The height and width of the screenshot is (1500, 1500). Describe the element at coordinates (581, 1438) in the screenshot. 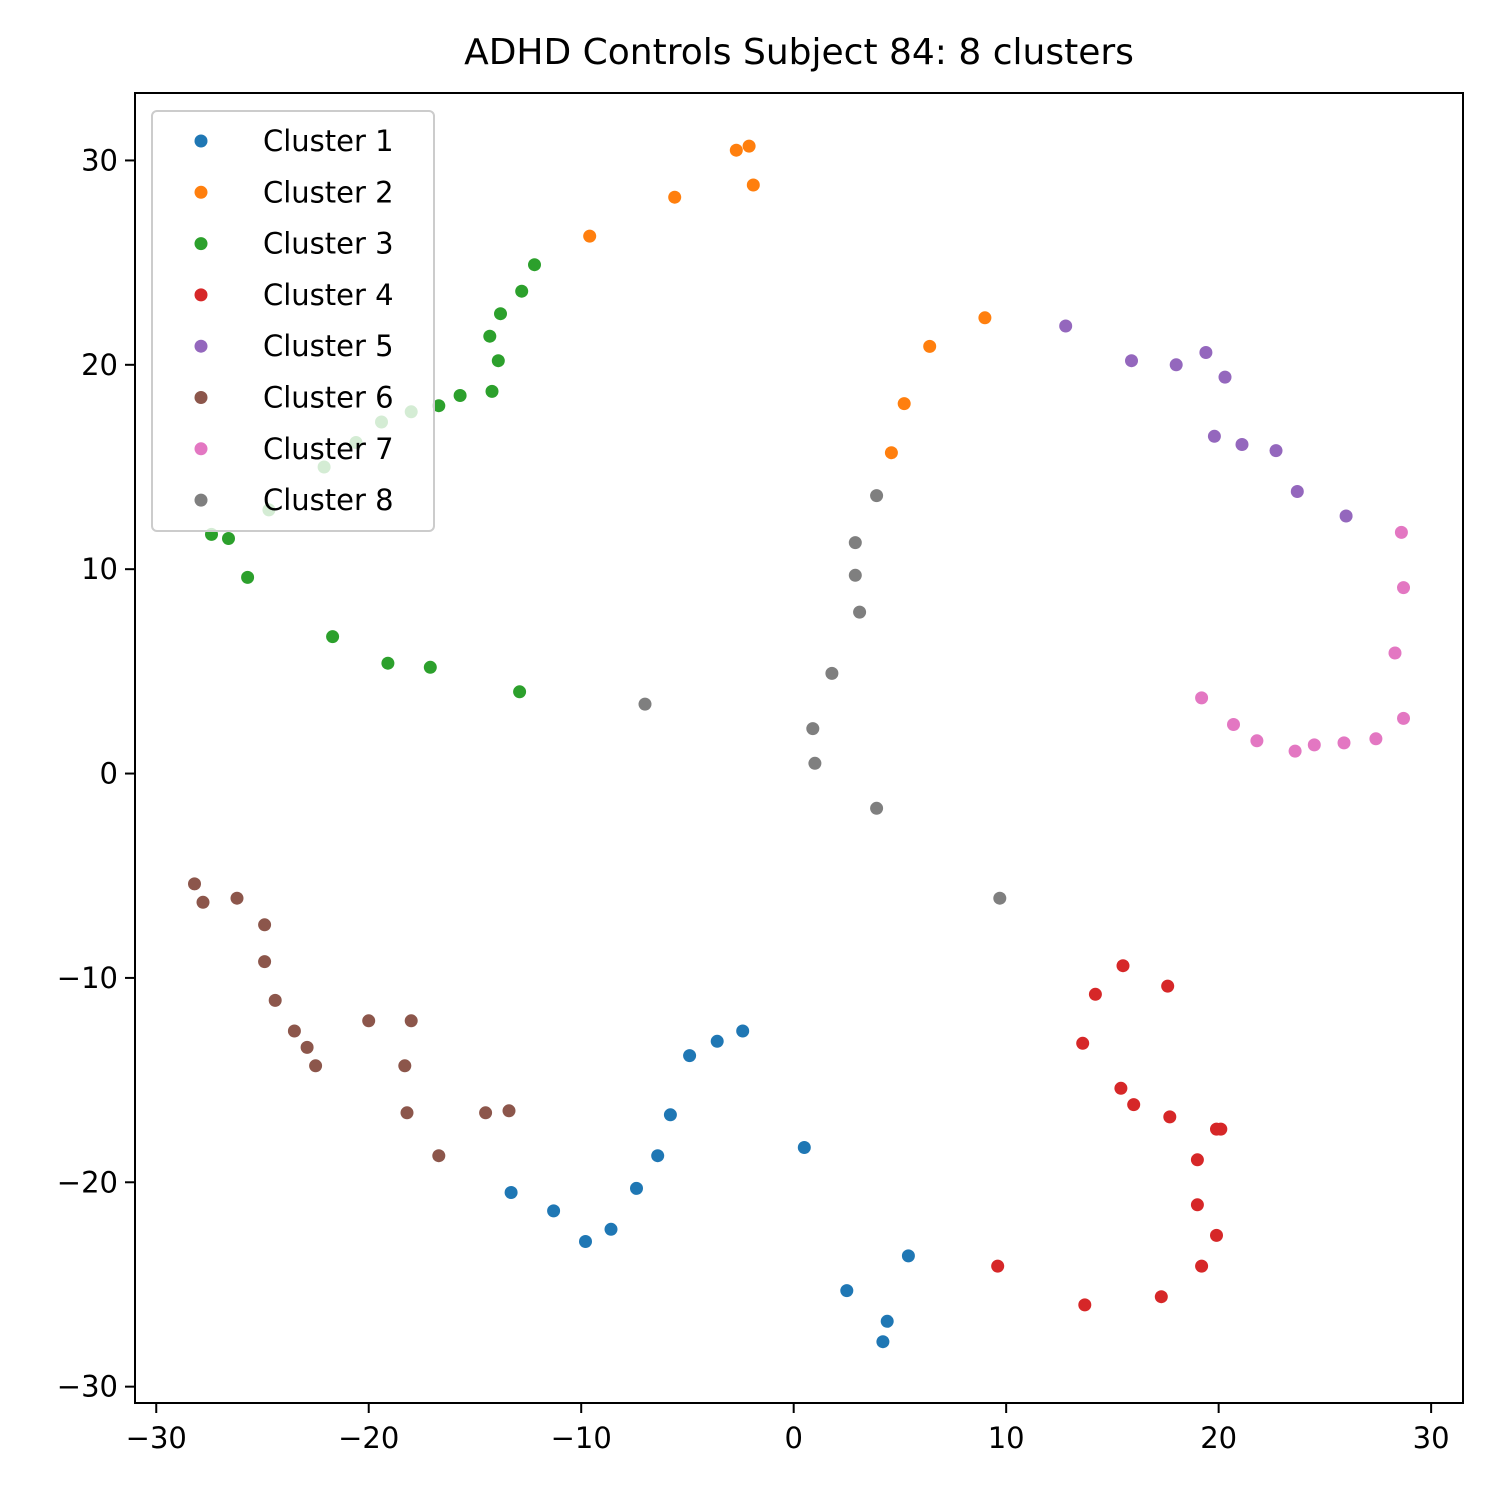

I see `x-tick-label: −10` at that location.